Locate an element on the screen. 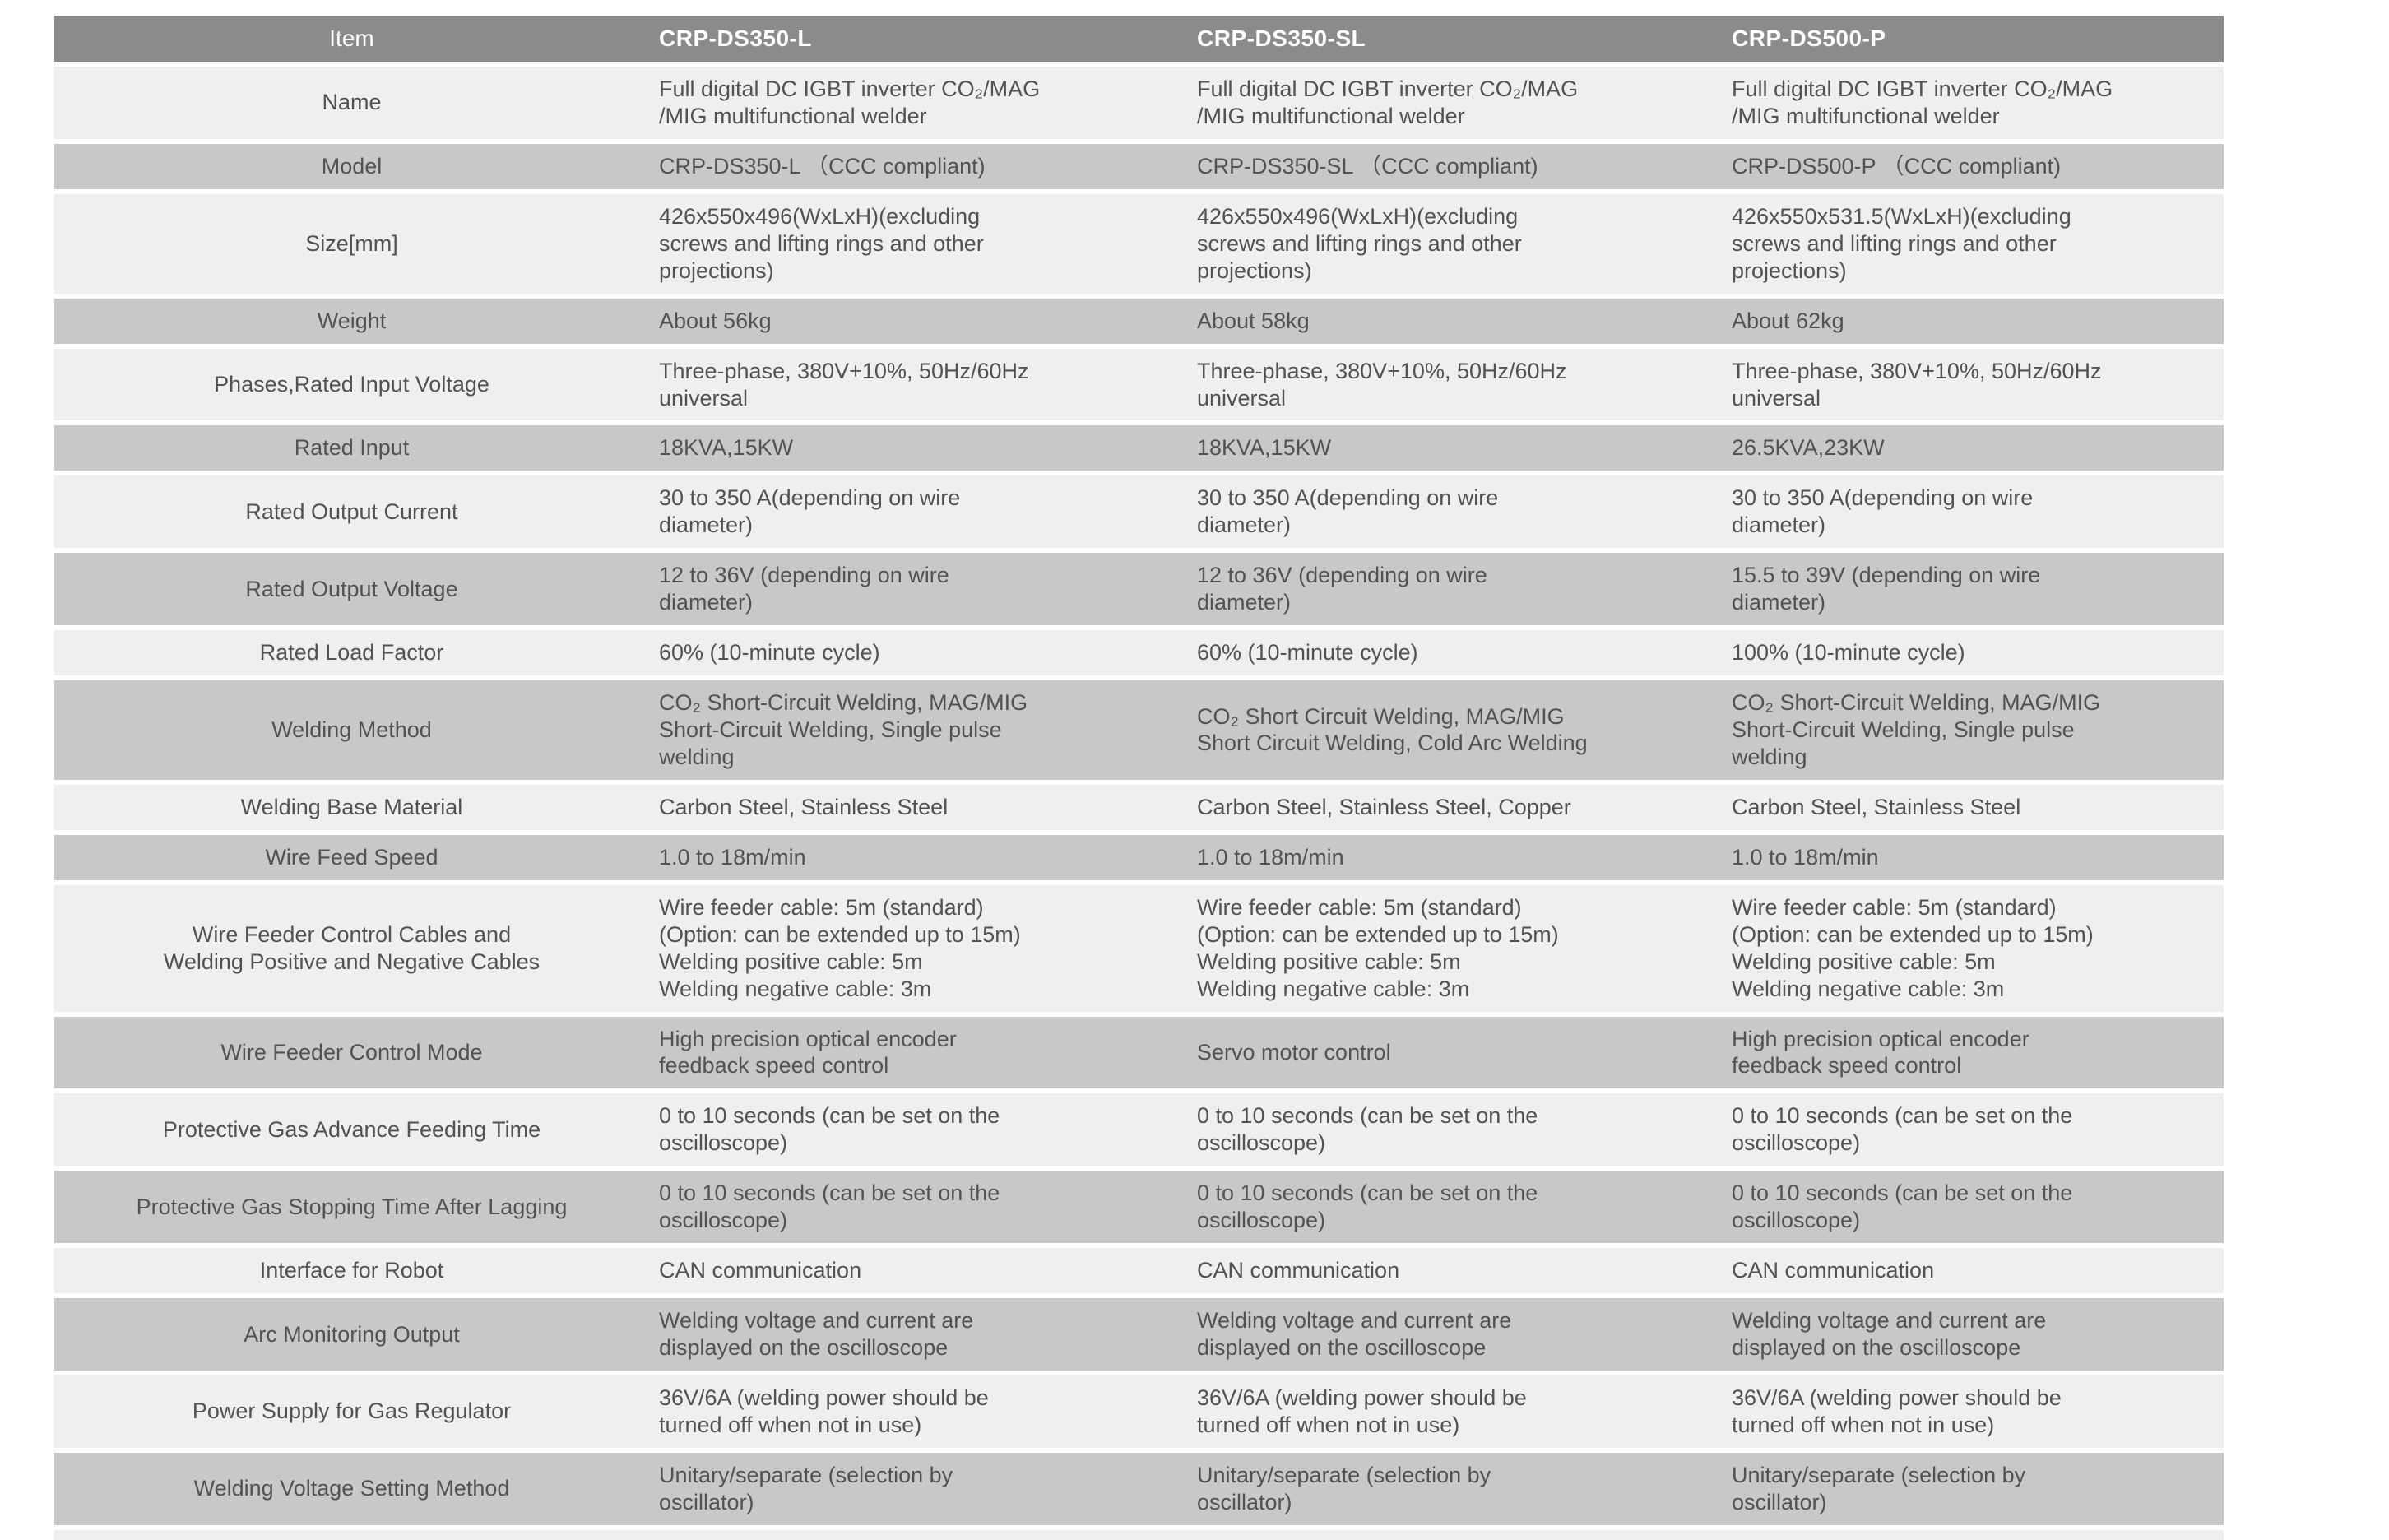 This screenshot has height=1540, width=2389. row-label: Size[mm] is located at coordinates (351, 243).